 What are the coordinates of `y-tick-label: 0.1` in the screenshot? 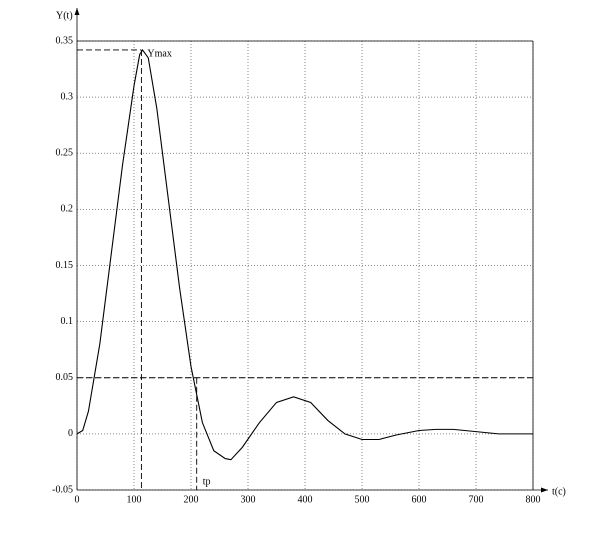 It's located at (67, 321).